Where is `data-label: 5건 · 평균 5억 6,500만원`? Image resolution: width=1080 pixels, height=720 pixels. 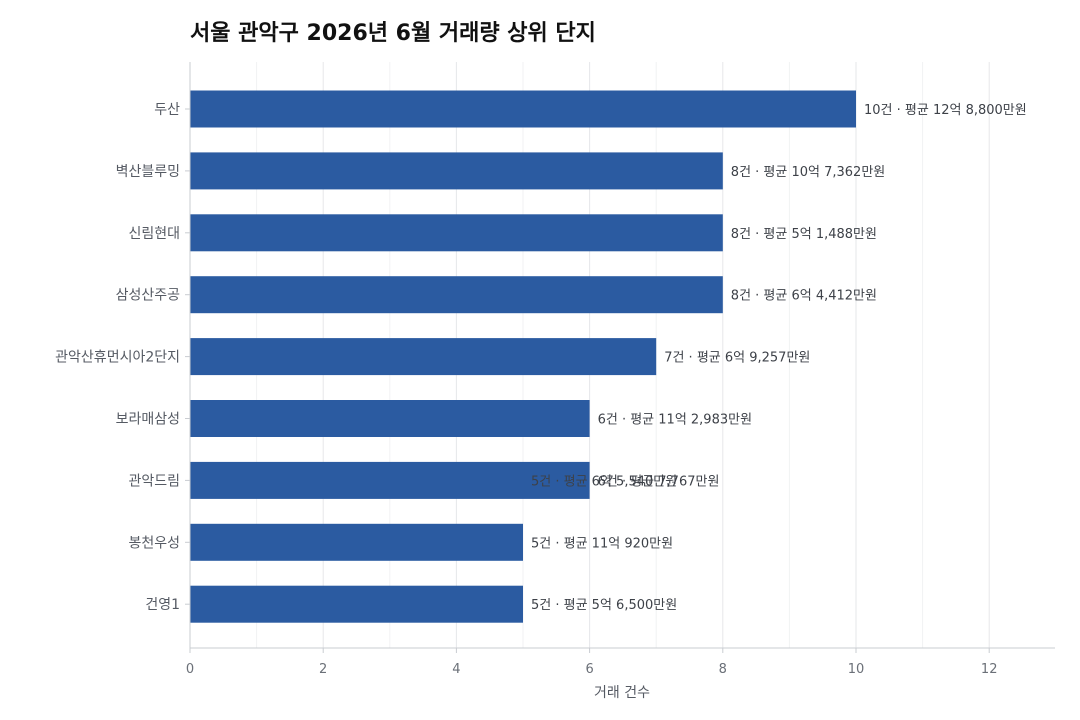 data-label: 5건 · 평균 5억 6,500만원 is located at coordinates (604, 605).